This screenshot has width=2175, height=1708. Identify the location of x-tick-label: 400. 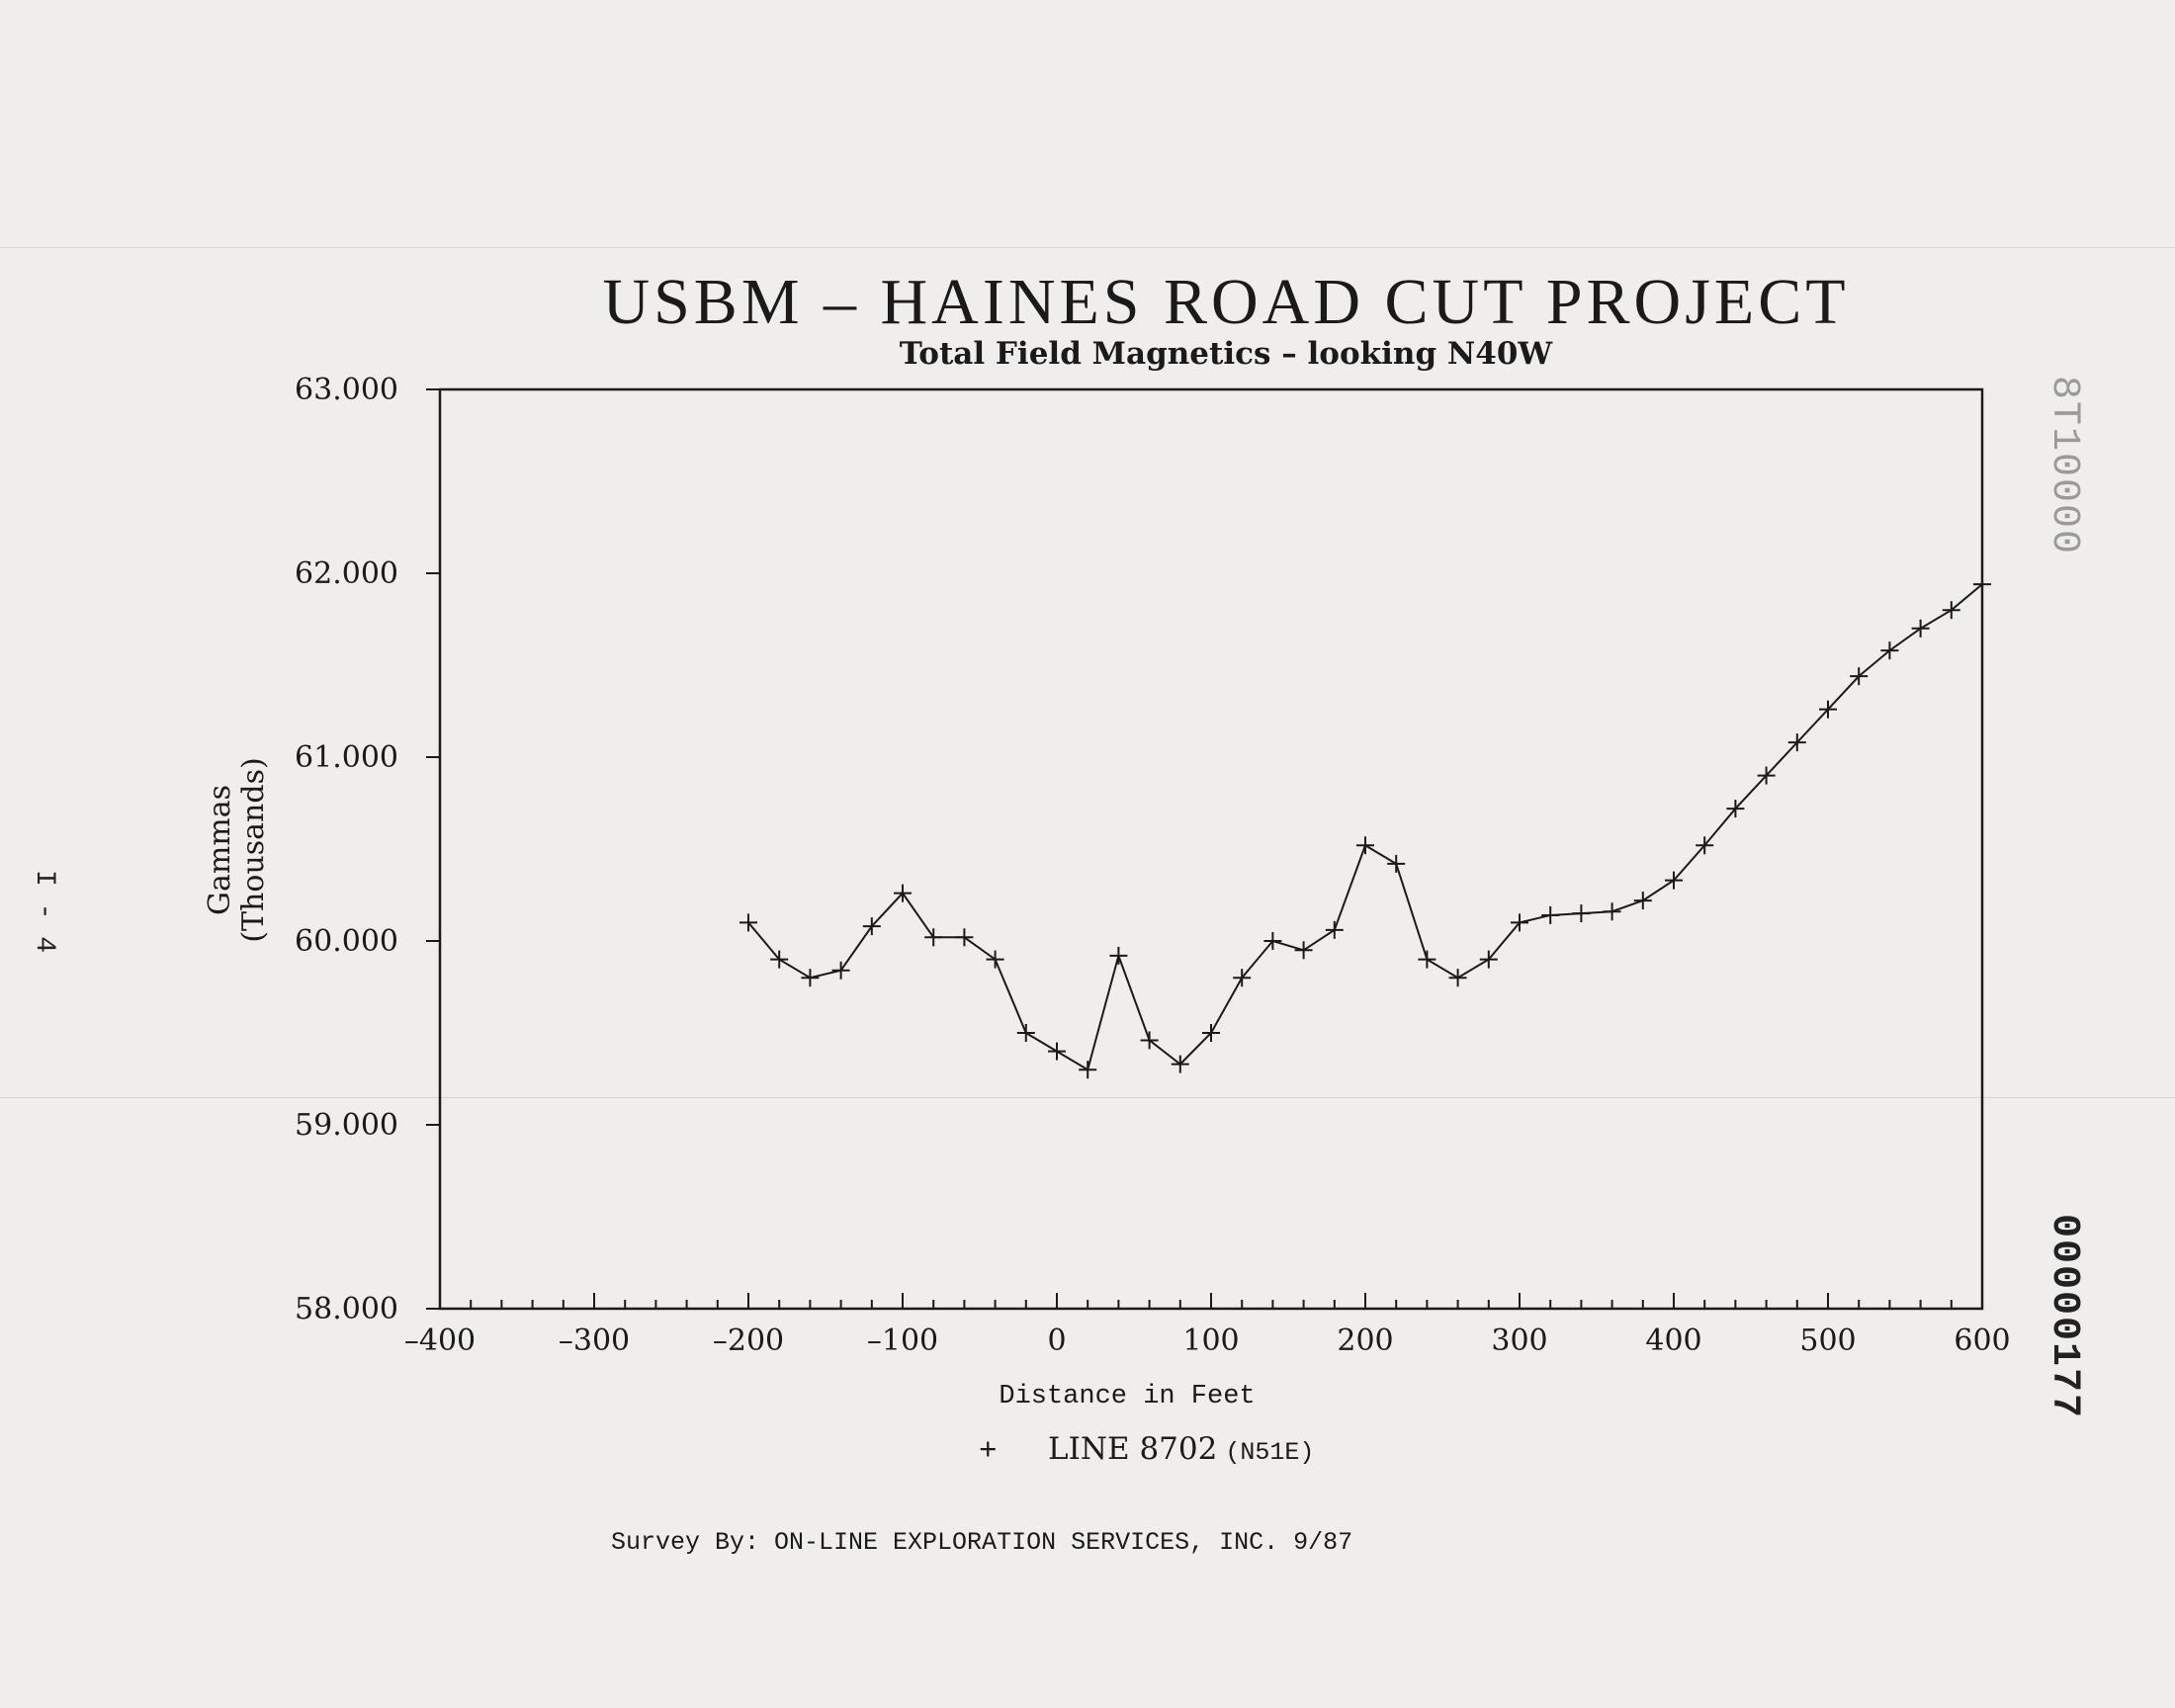
(1673, 1341).